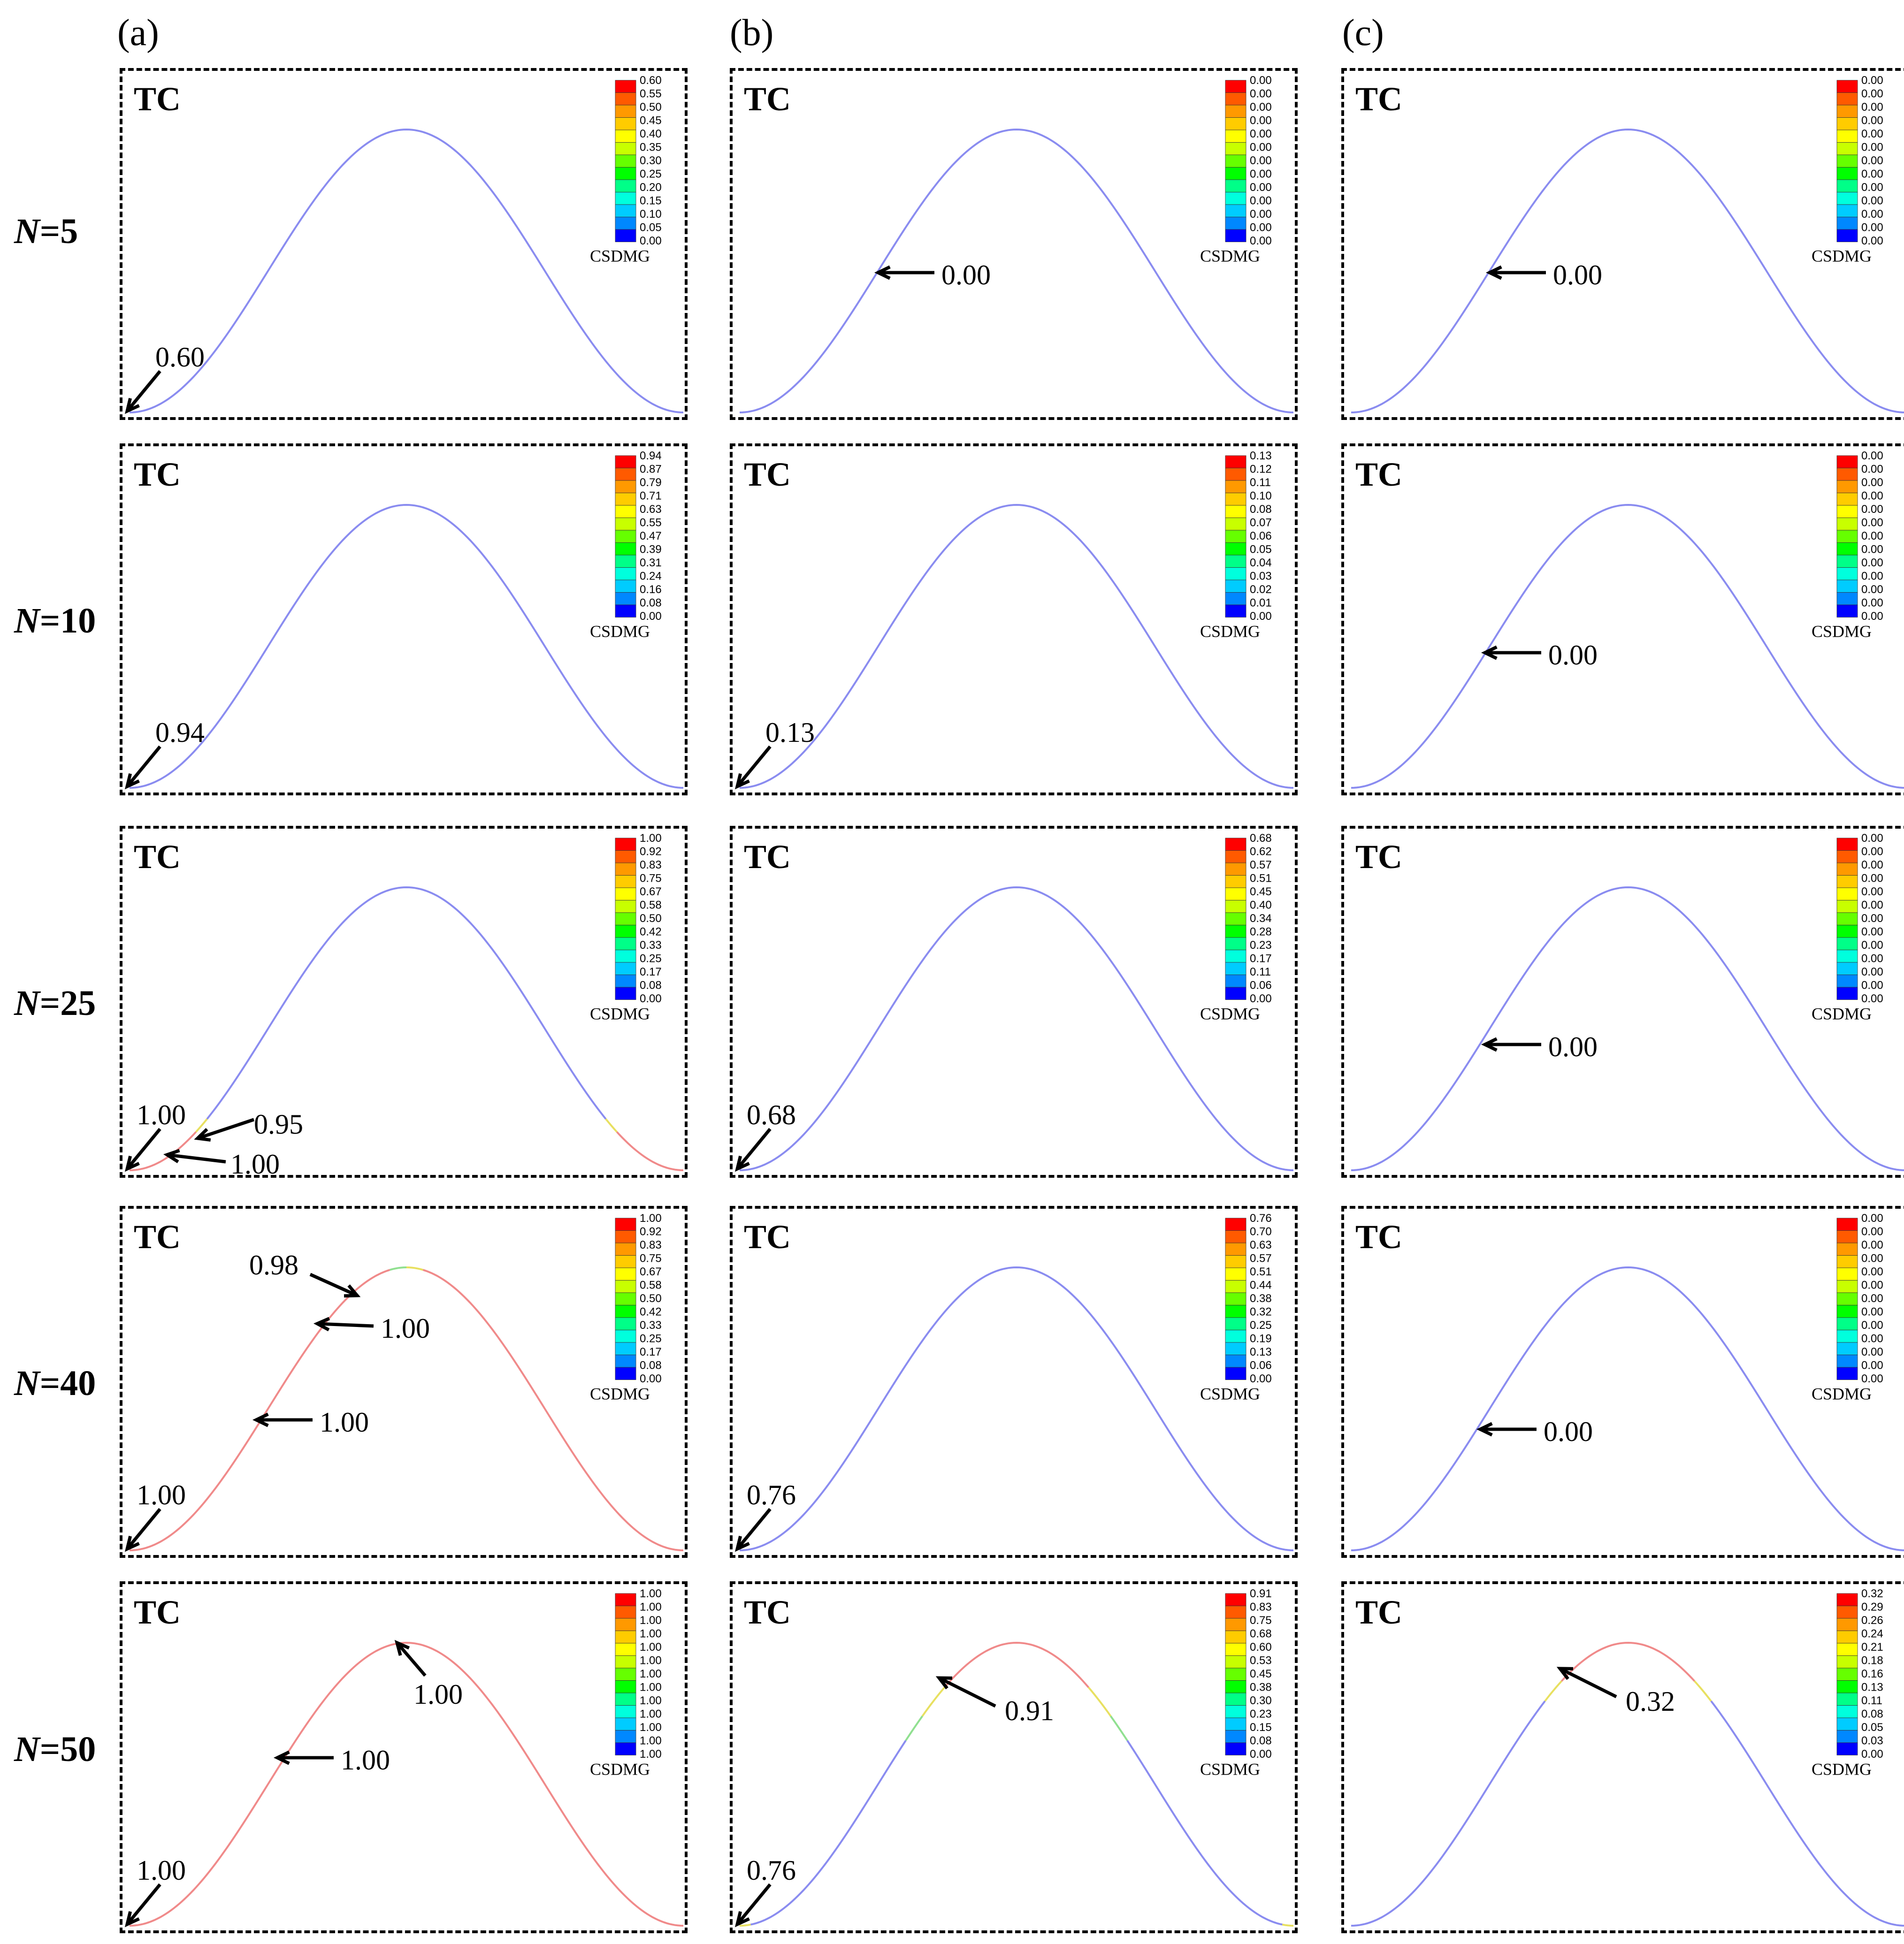 The width and height of the screenshot is (1904, 1944). Describe the element at coordinates (651, 891) in the screenshot. I see `legend-tick-label: 0.67` at that location.